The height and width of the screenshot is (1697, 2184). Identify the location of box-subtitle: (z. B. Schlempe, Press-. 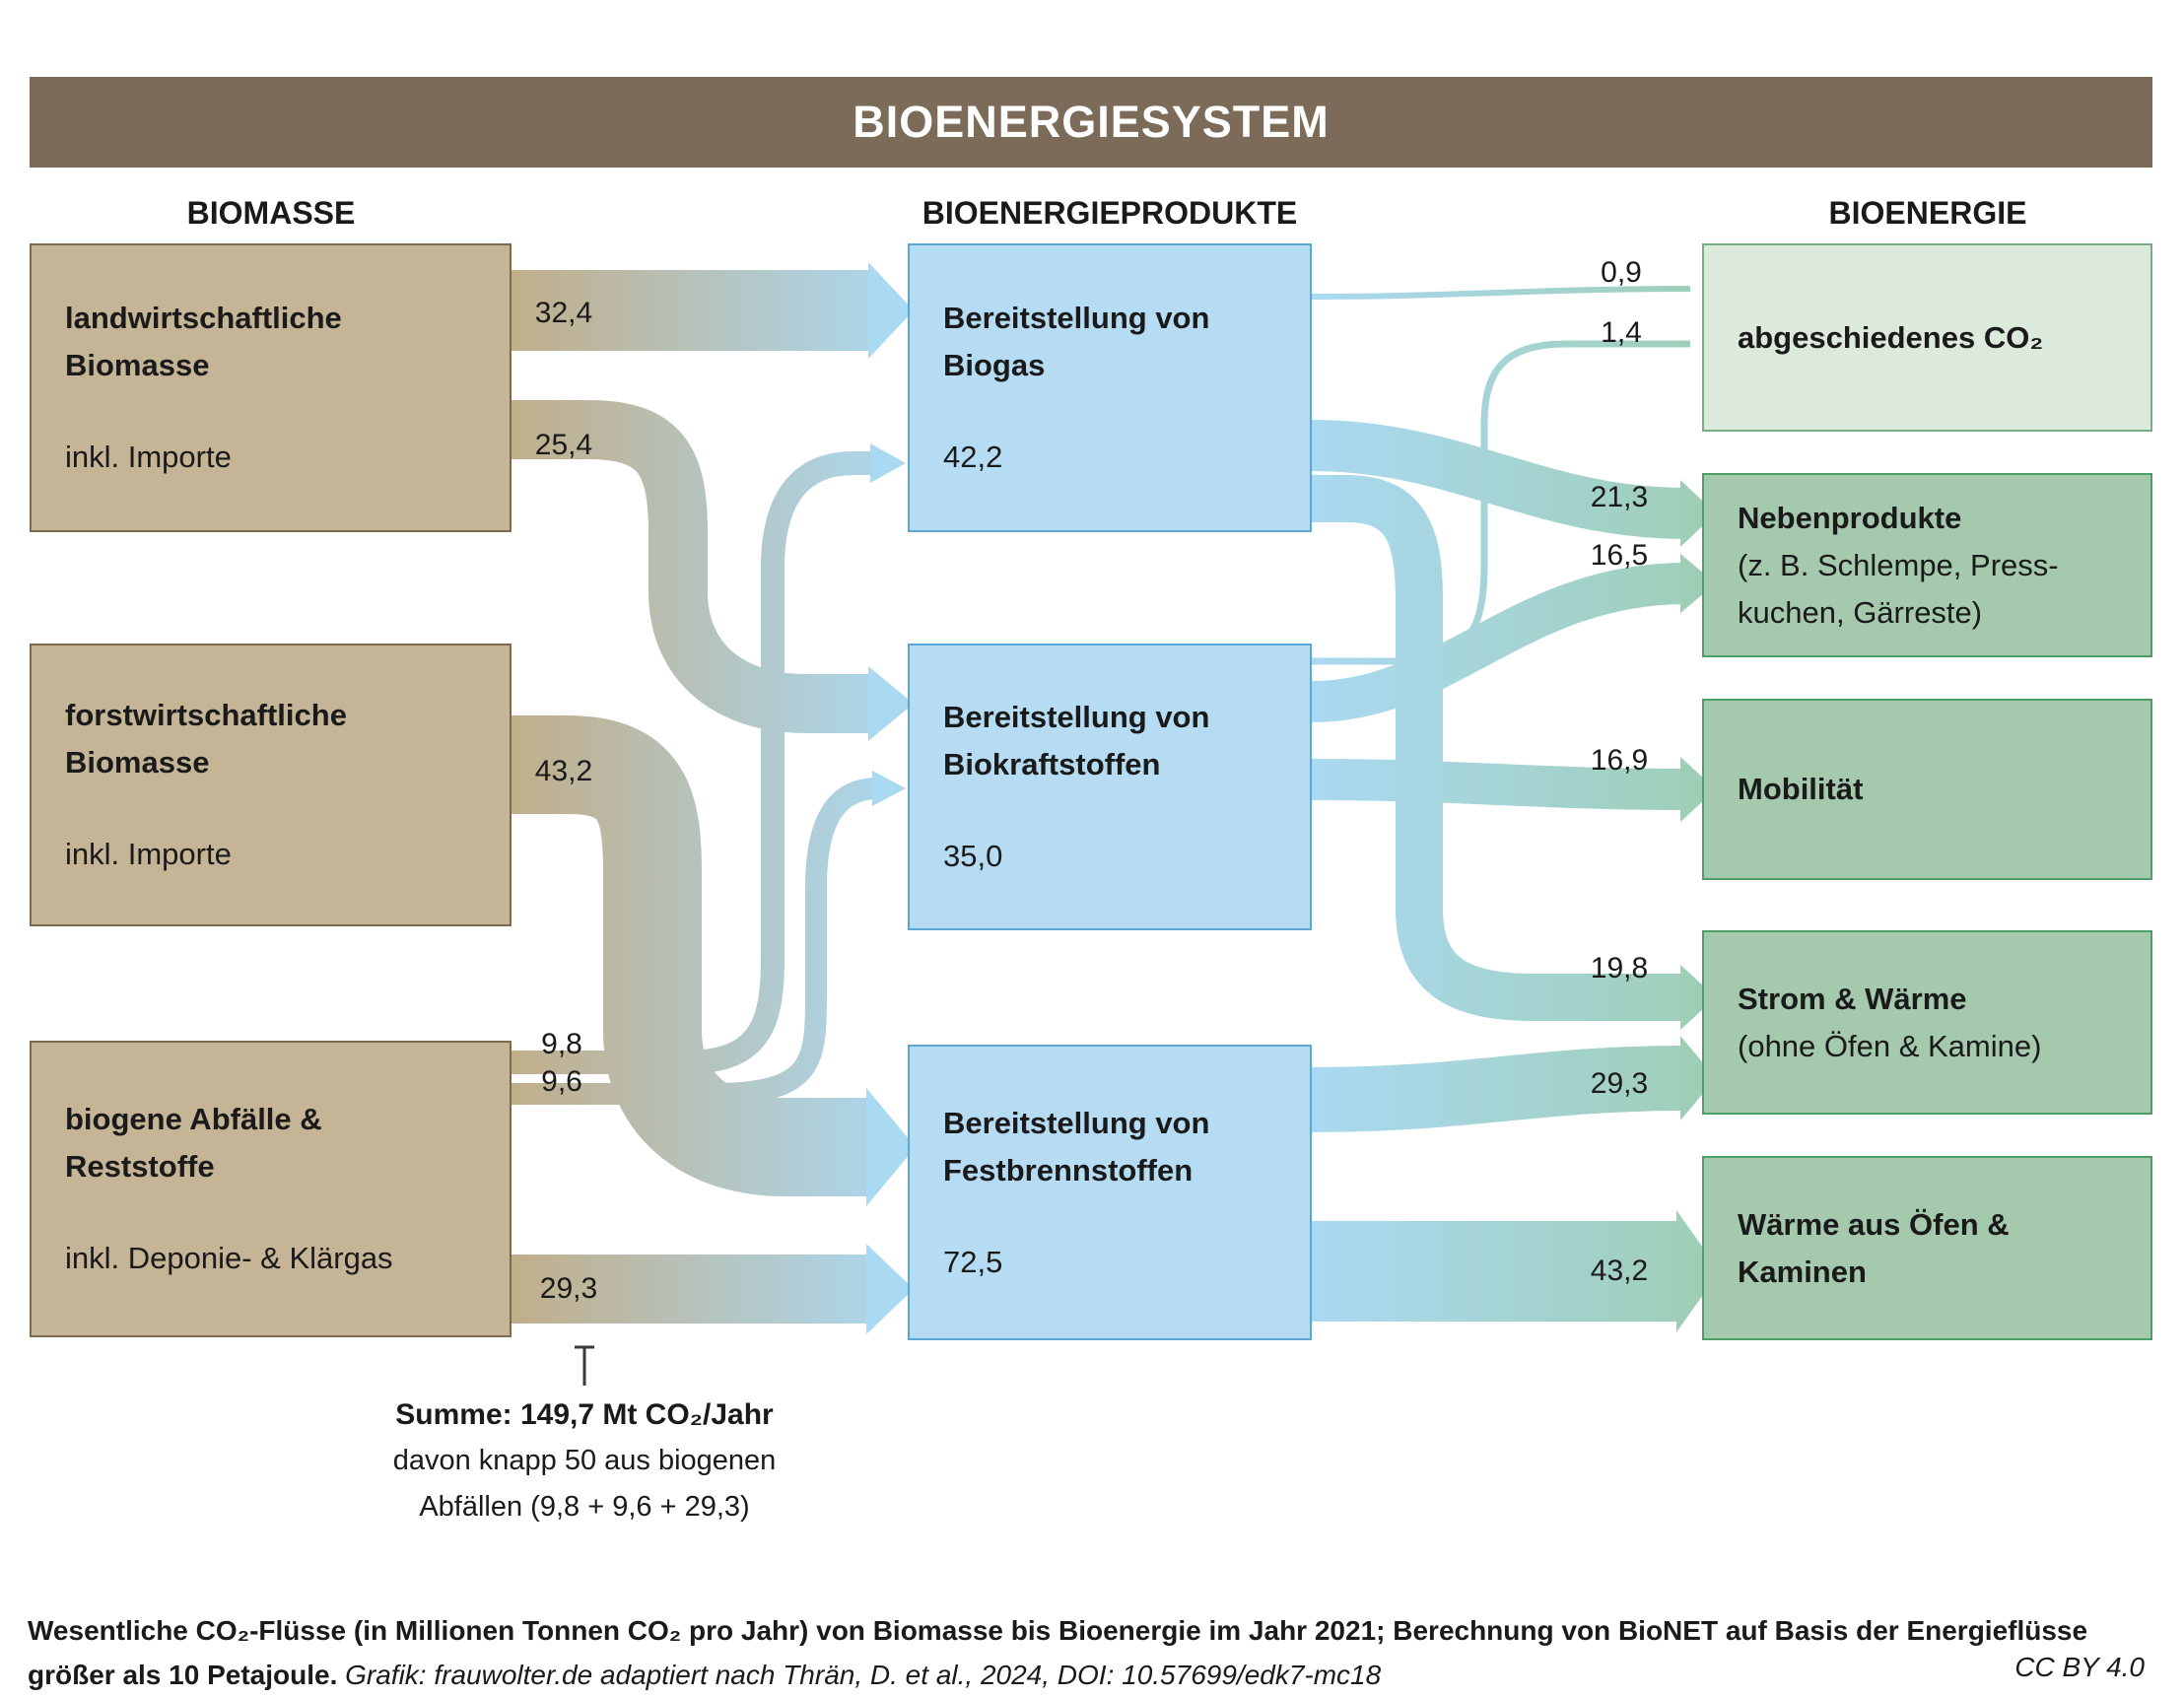
(1898, 564).